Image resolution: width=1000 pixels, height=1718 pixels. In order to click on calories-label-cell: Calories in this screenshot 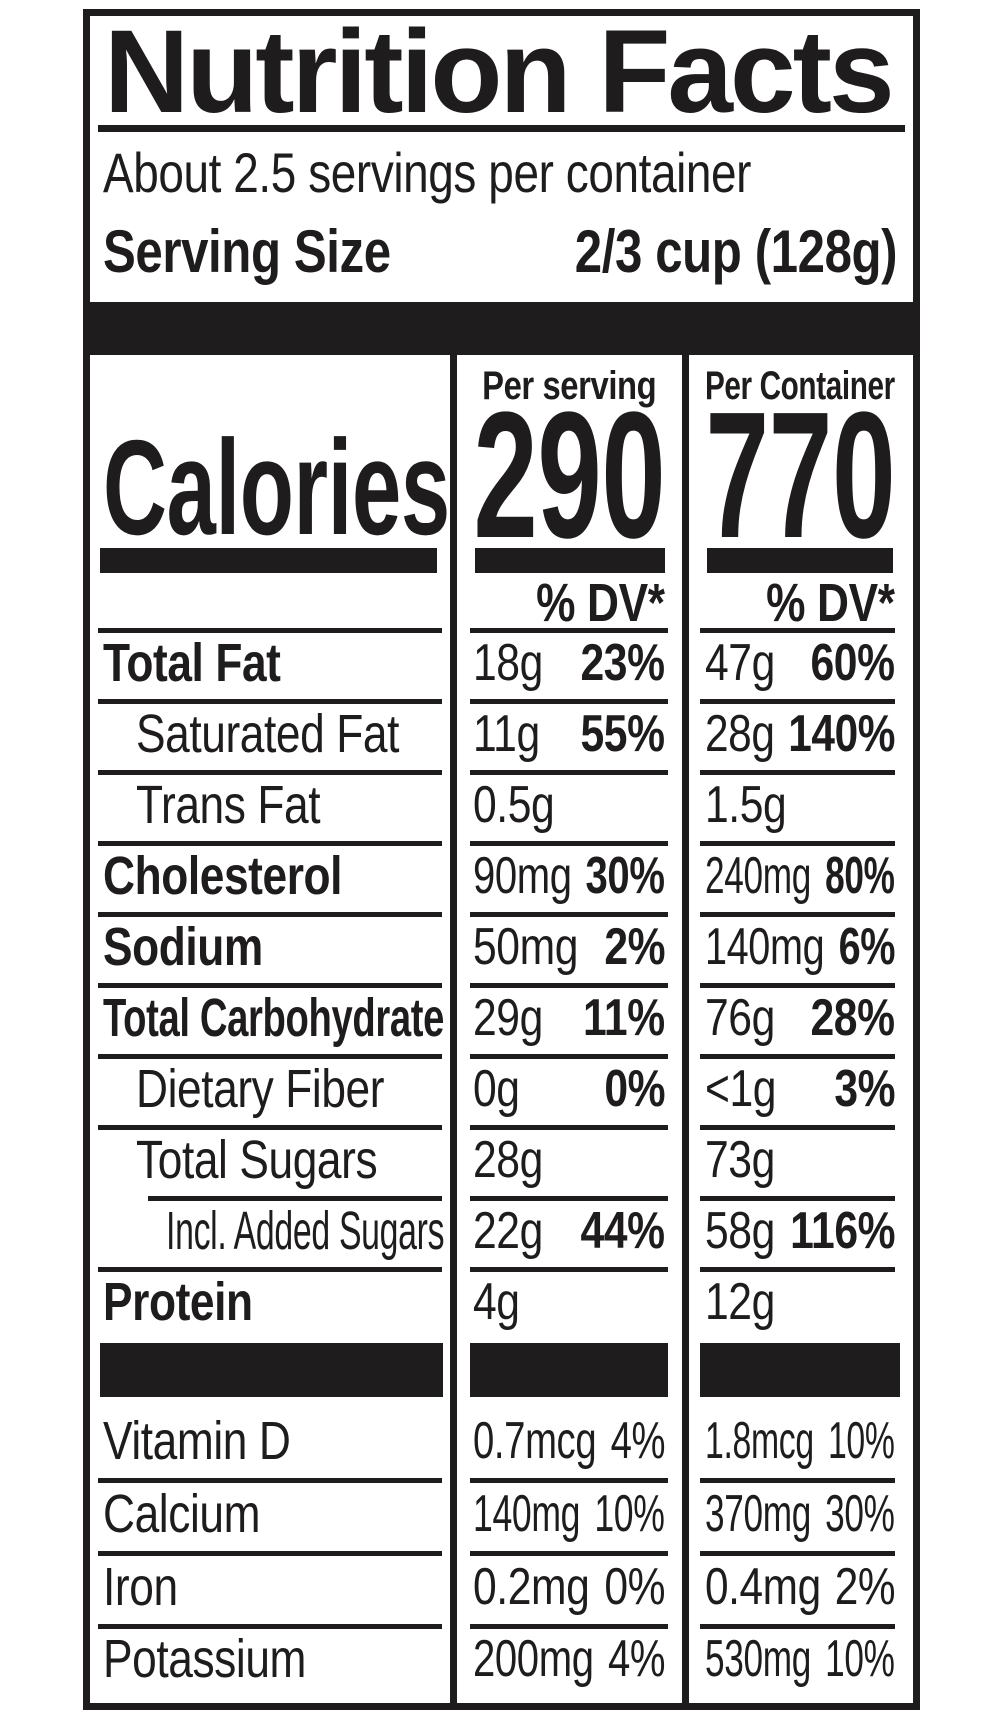, I will do `click(270, 459)`.